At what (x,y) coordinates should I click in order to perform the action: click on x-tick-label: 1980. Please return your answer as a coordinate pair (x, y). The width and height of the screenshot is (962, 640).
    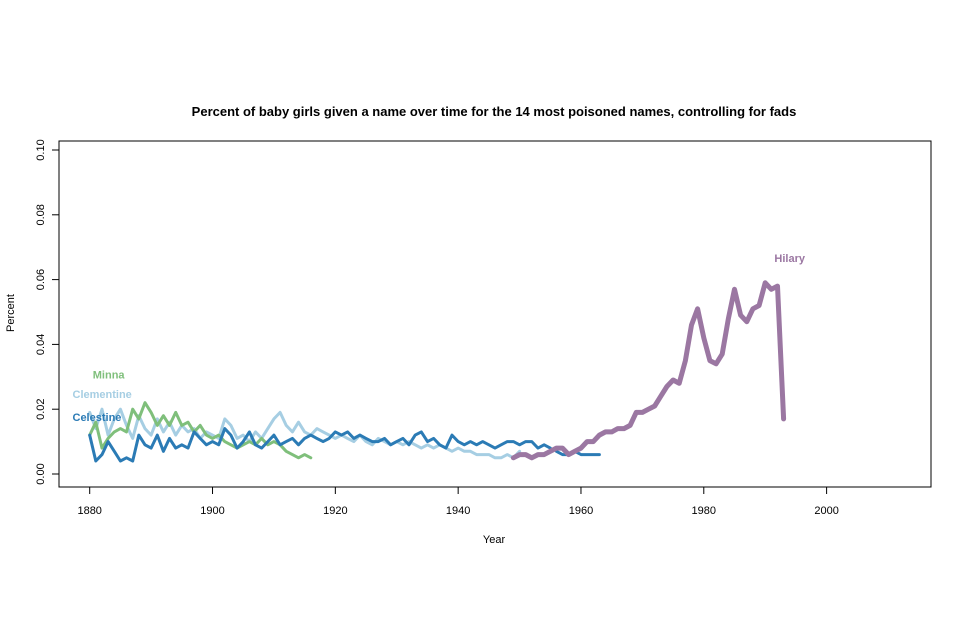
    Looking at the image, I should click on (704, 511).